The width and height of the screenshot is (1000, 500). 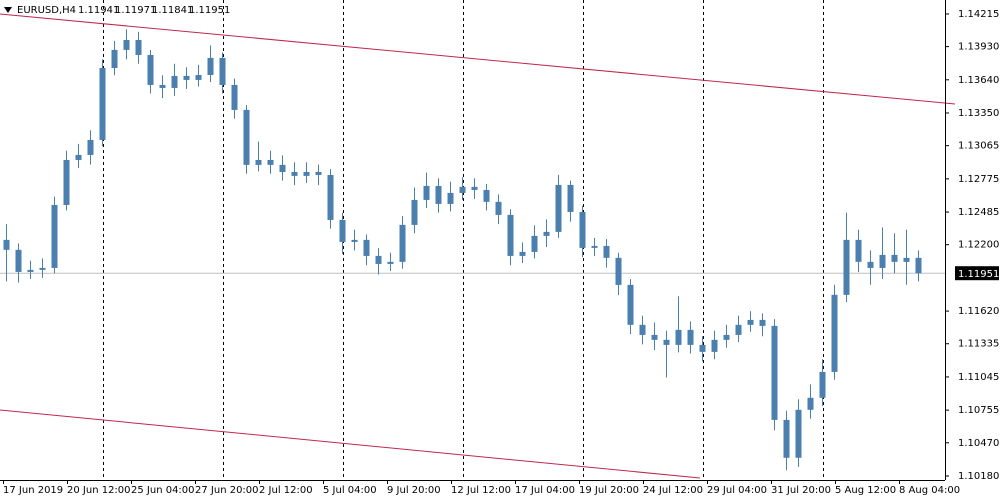 I want to click on header-high: 1.11971, so click(x=135, y=10).